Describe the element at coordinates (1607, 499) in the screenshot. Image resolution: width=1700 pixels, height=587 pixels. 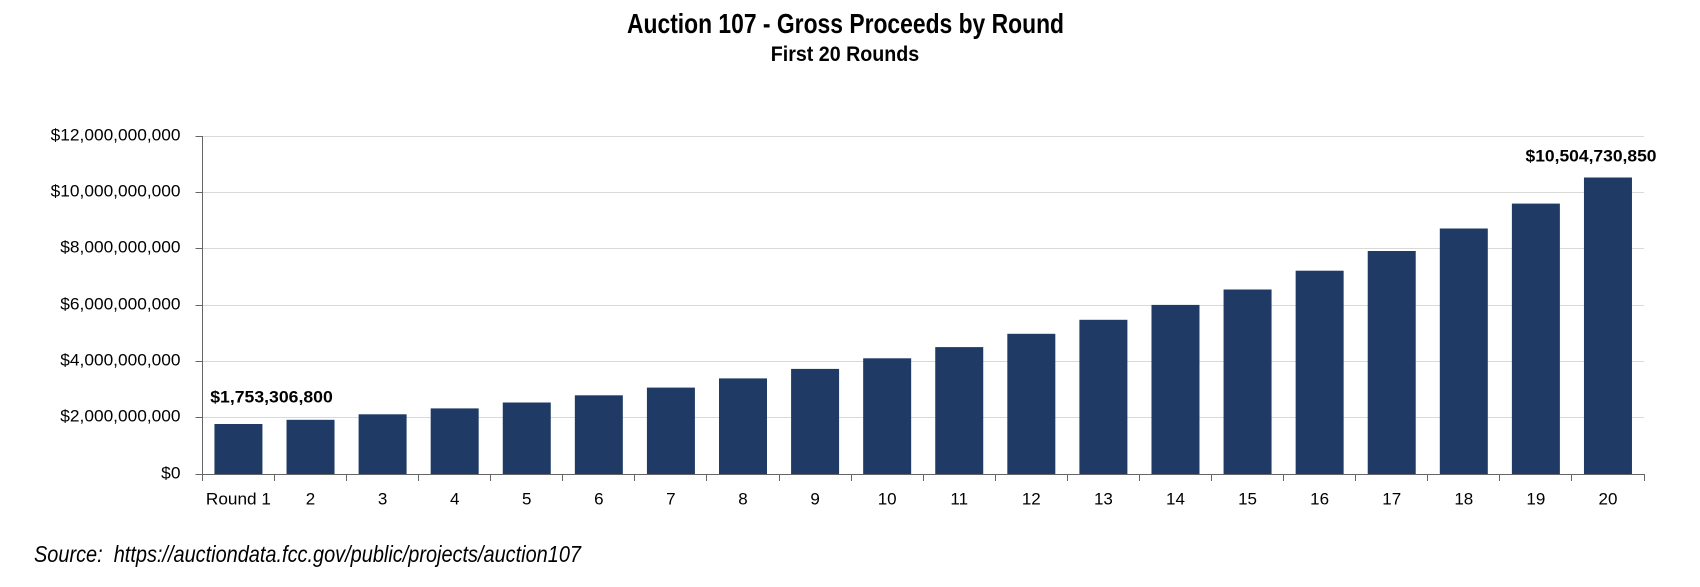
I see `svg-text: 20` at that location.